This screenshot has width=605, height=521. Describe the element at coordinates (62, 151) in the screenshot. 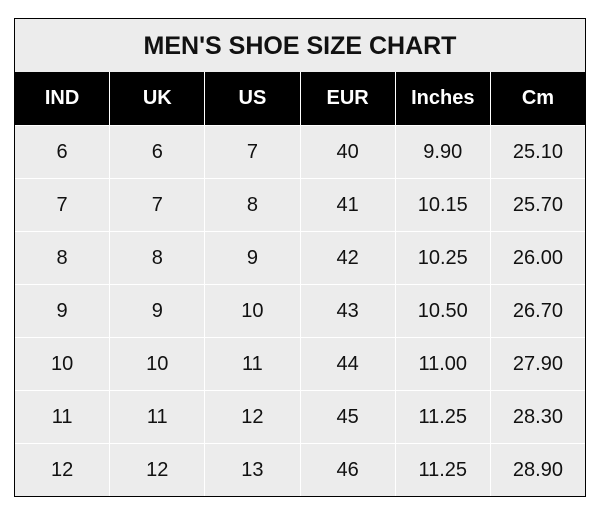

I see `cell-ind: 6` at that location.